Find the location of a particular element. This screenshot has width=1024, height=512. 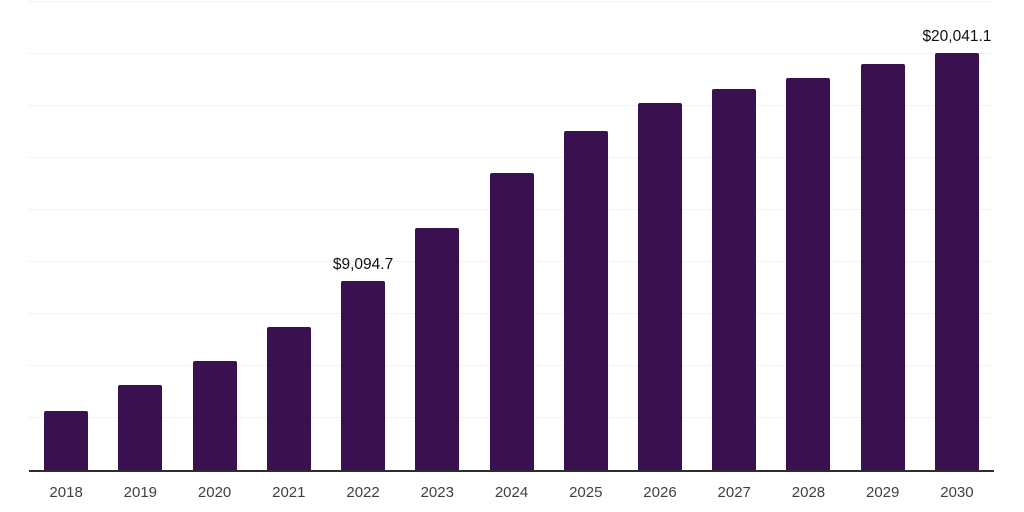

bar-slot-2019 is located at coordinates (140, 236).